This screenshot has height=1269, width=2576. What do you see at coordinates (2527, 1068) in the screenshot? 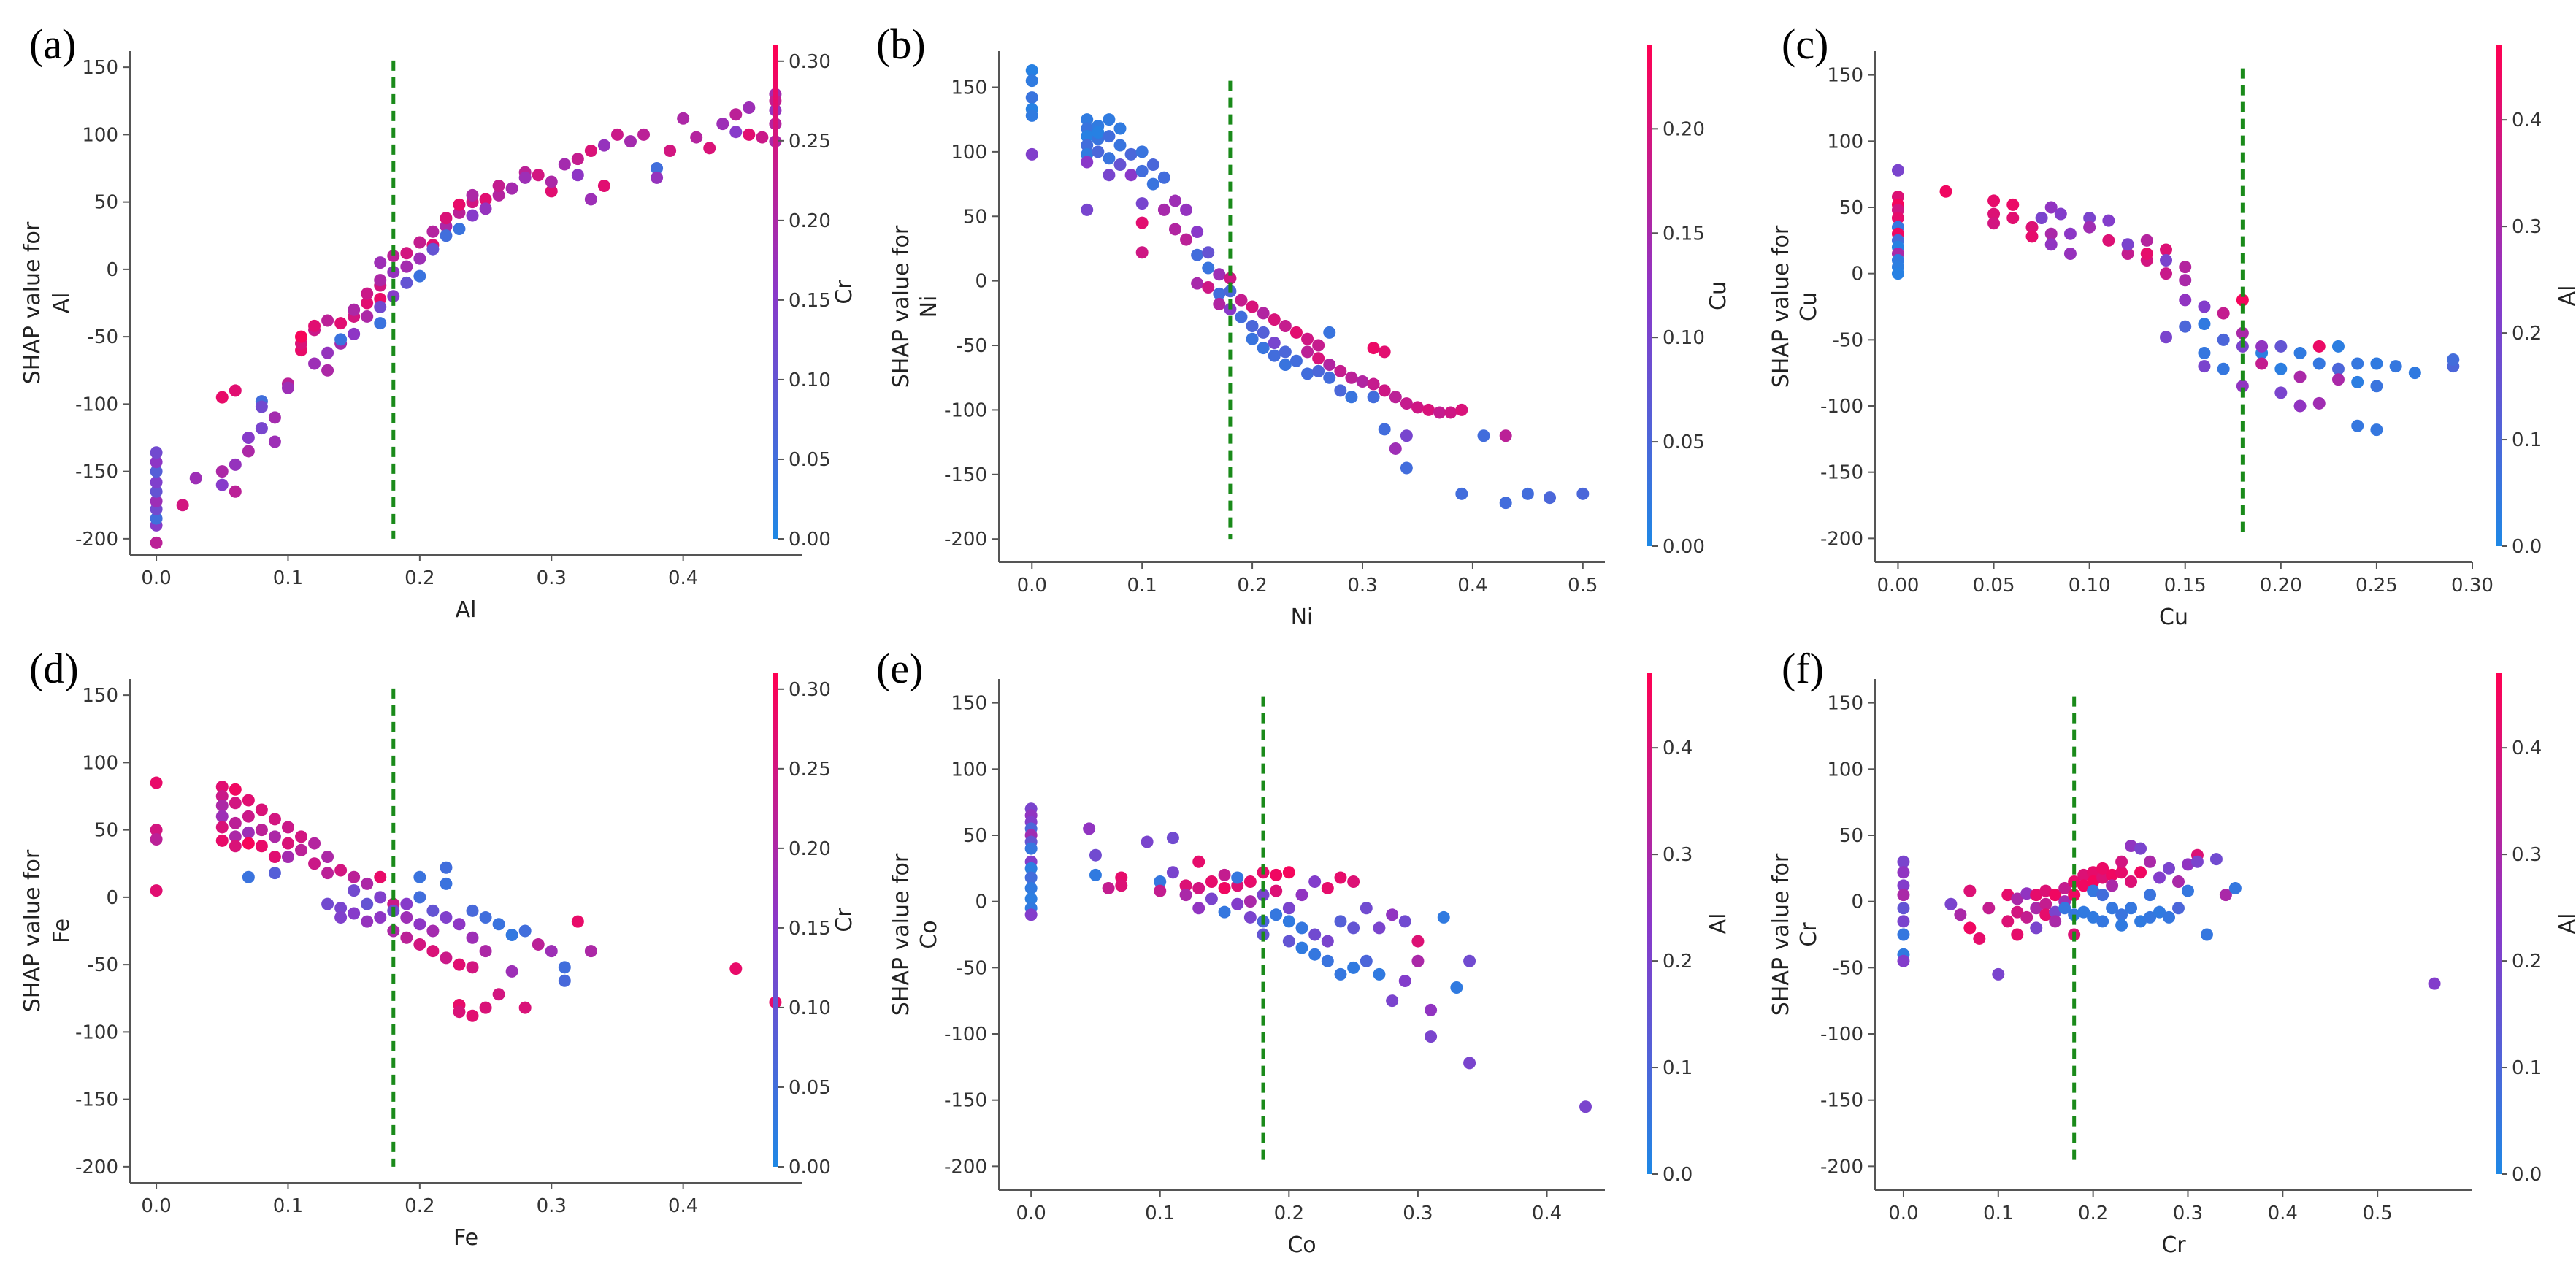
I see `colorbar-tick-label: 0.1` at bounding box center [2527, 1068].